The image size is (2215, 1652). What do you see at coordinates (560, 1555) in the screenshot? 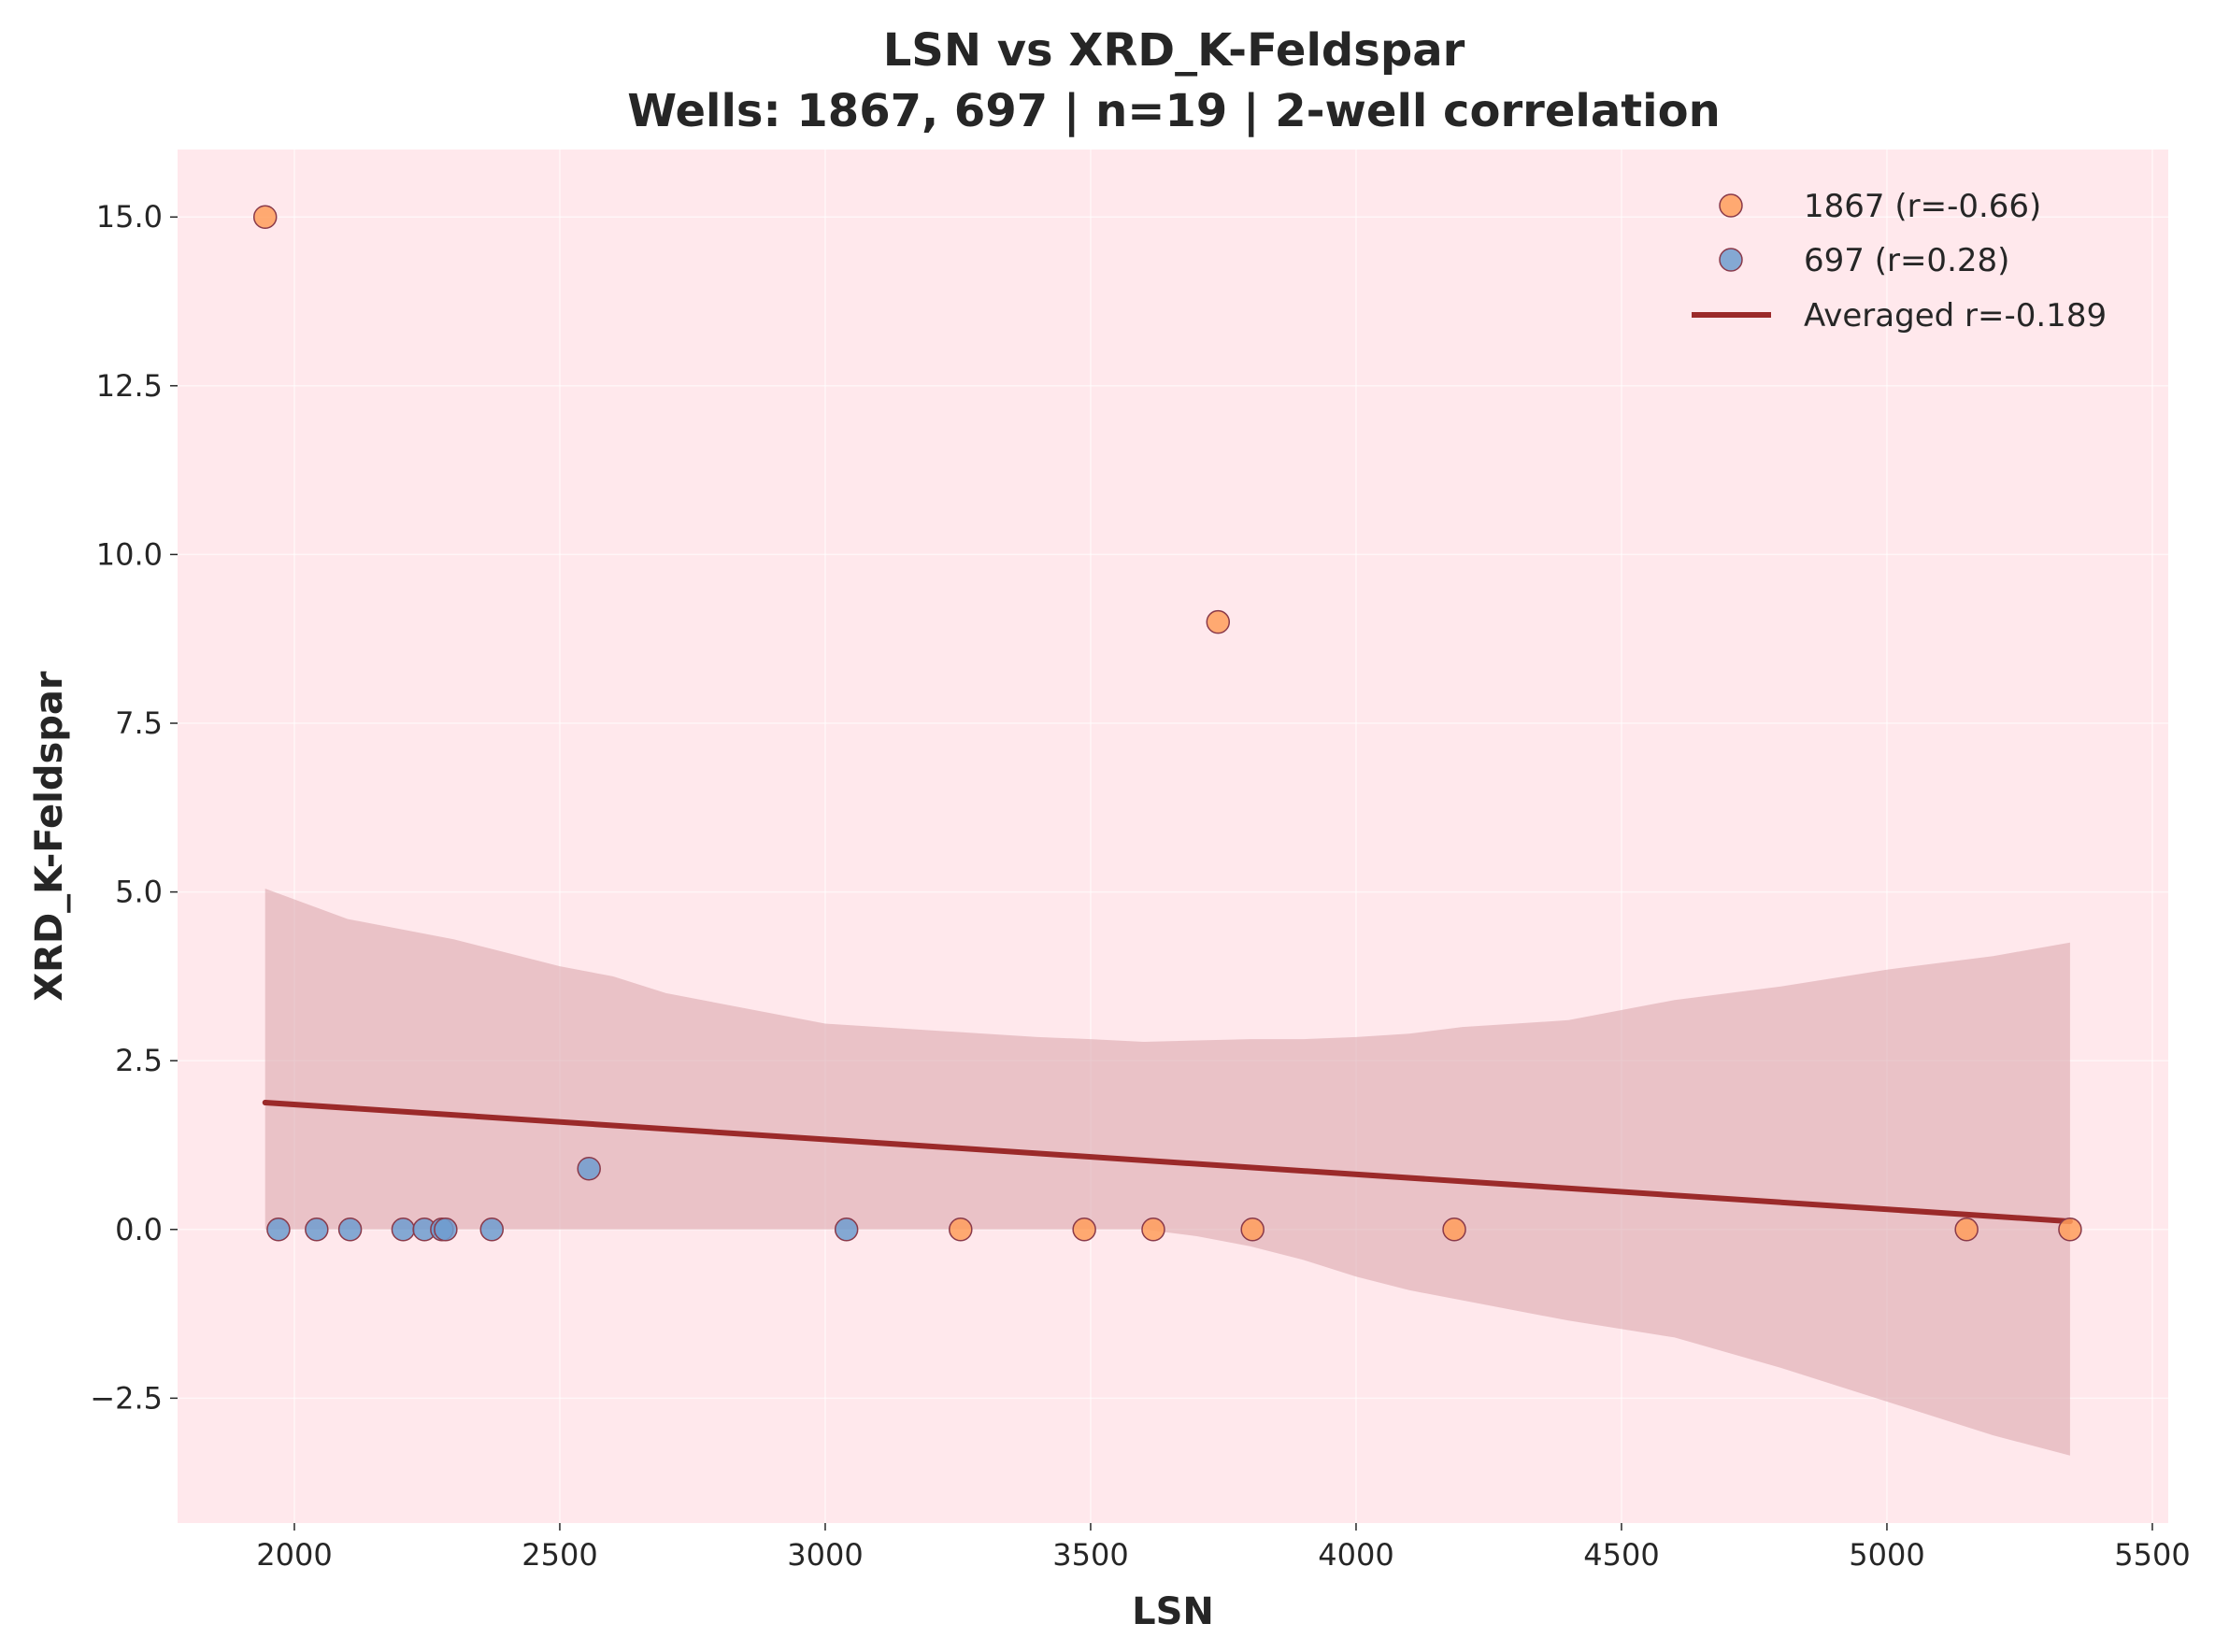
I see `x-tick-label: 2500` at bounding box center [560, 1555].